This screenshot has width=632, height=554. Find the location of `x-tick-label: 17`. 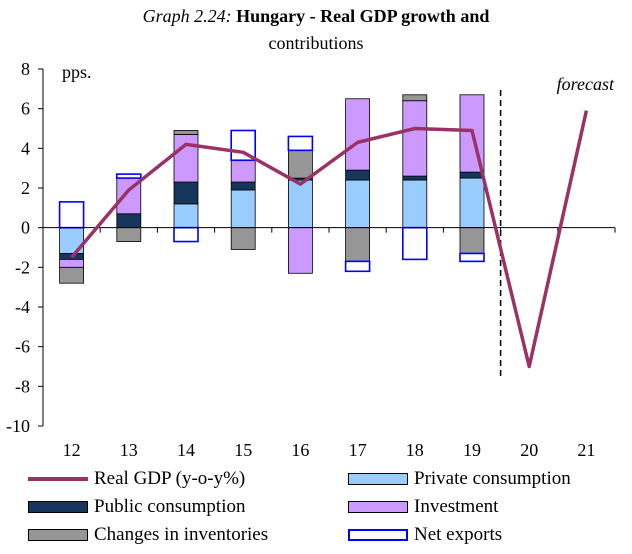

x-tick-label: 17 is located at coordinates (358, 450).